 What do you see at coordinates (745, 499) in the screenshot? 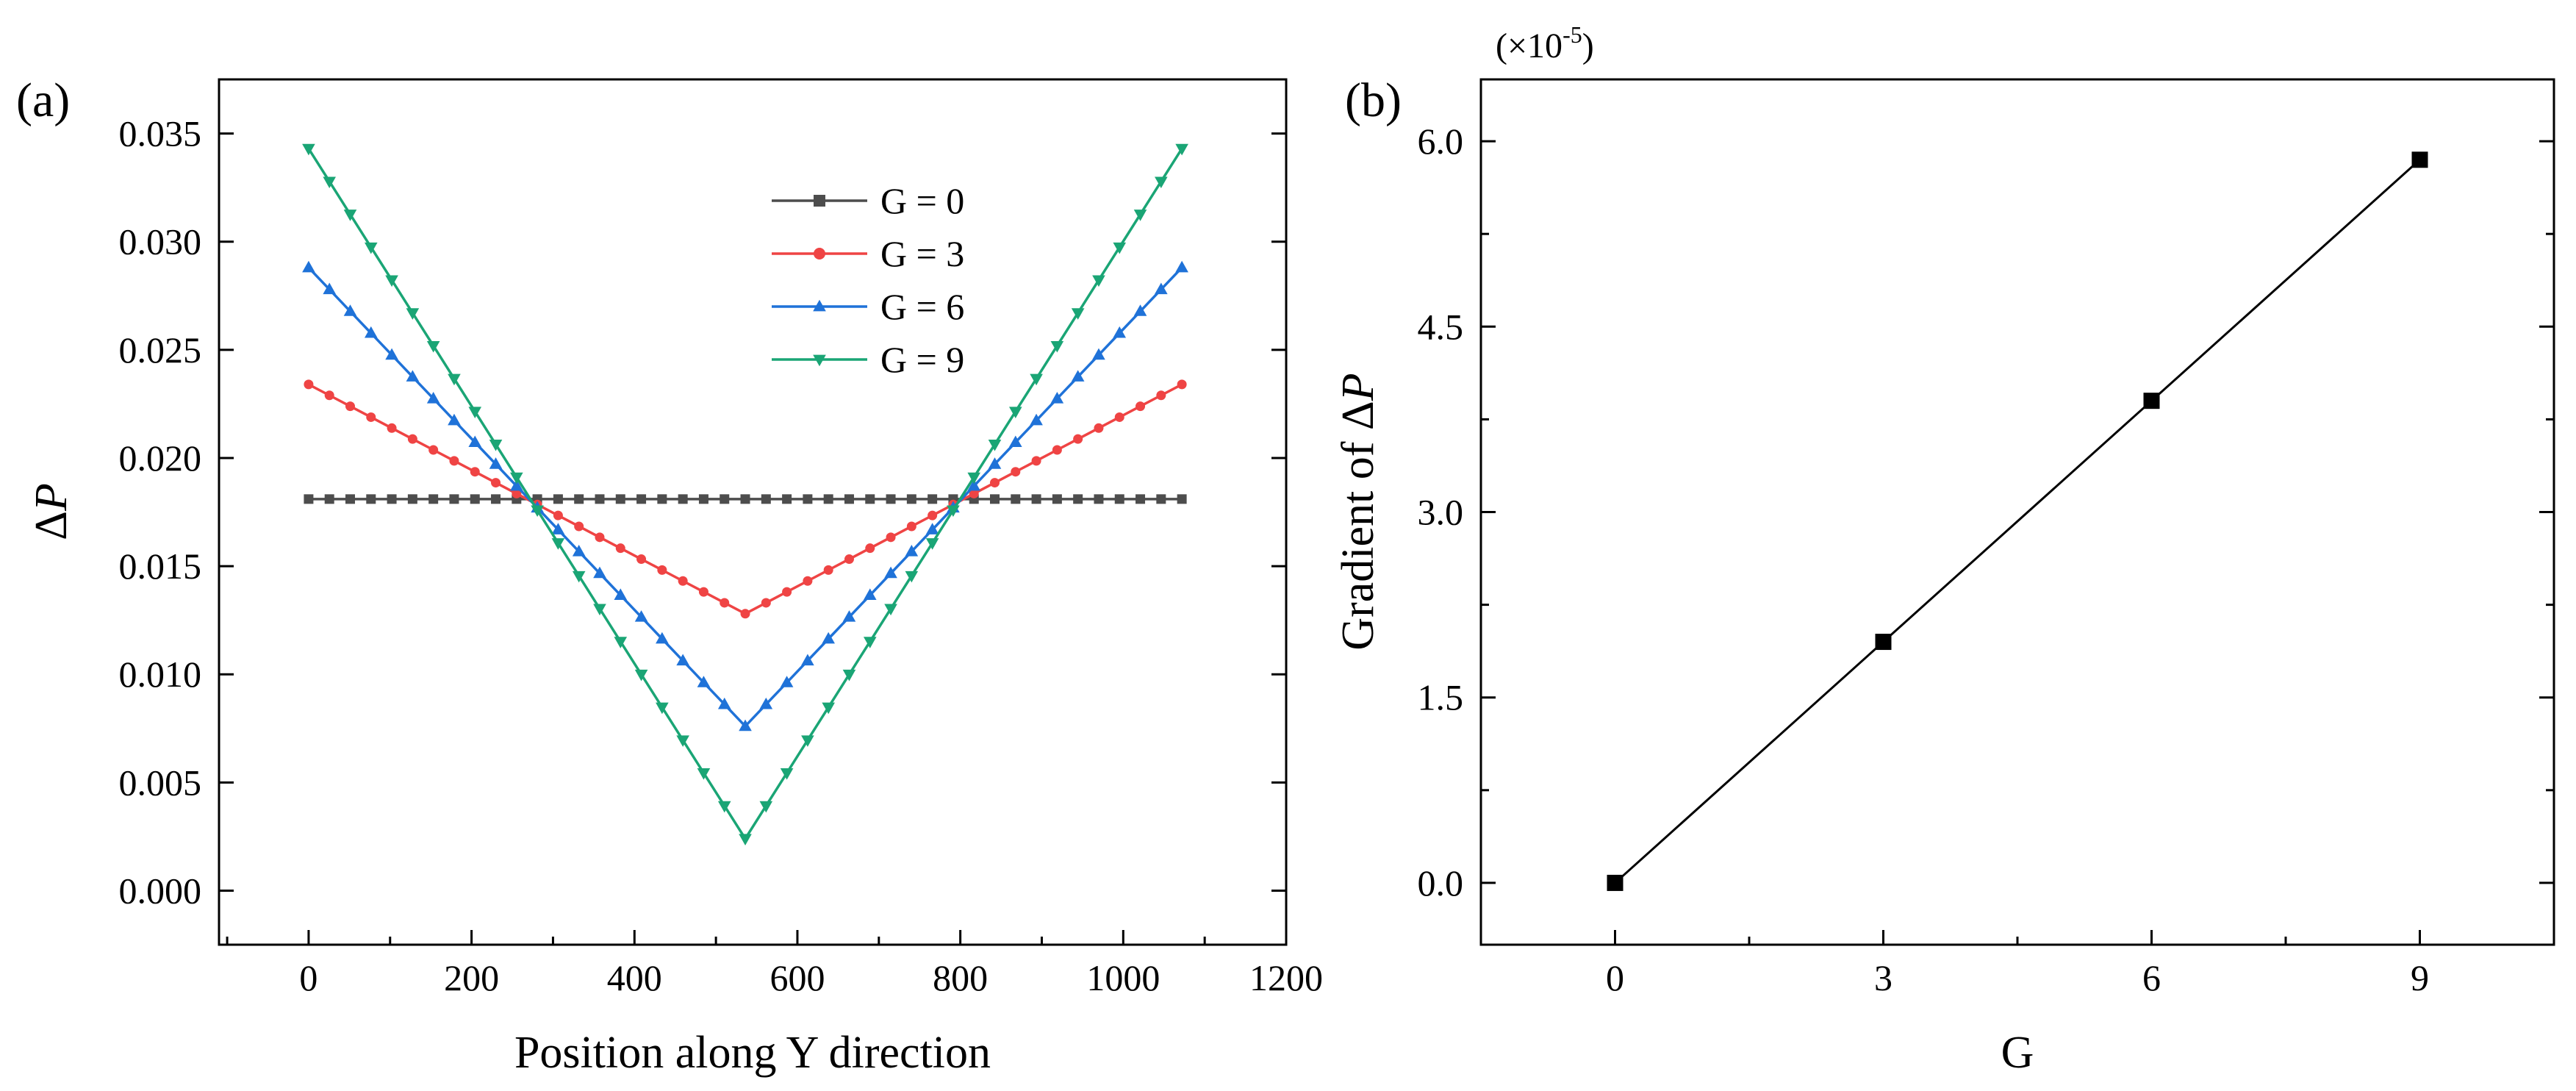
I see `series-g3` at bounding box center [745, 499].